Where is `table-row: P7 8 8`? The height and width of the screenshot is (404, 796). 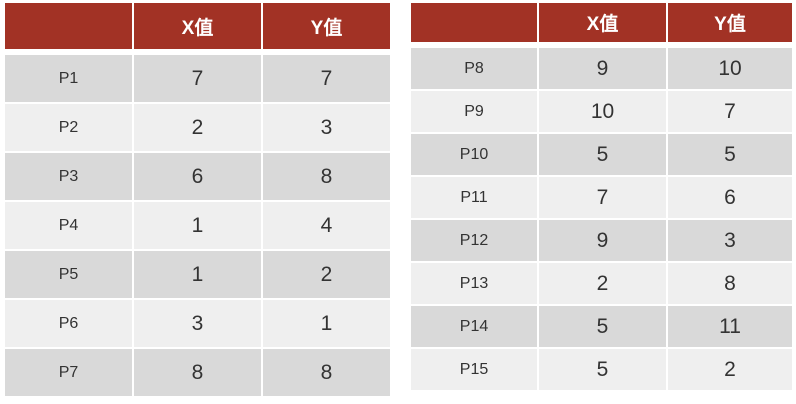
table-row: P7 8 8 is located at coordinates (197, 372).